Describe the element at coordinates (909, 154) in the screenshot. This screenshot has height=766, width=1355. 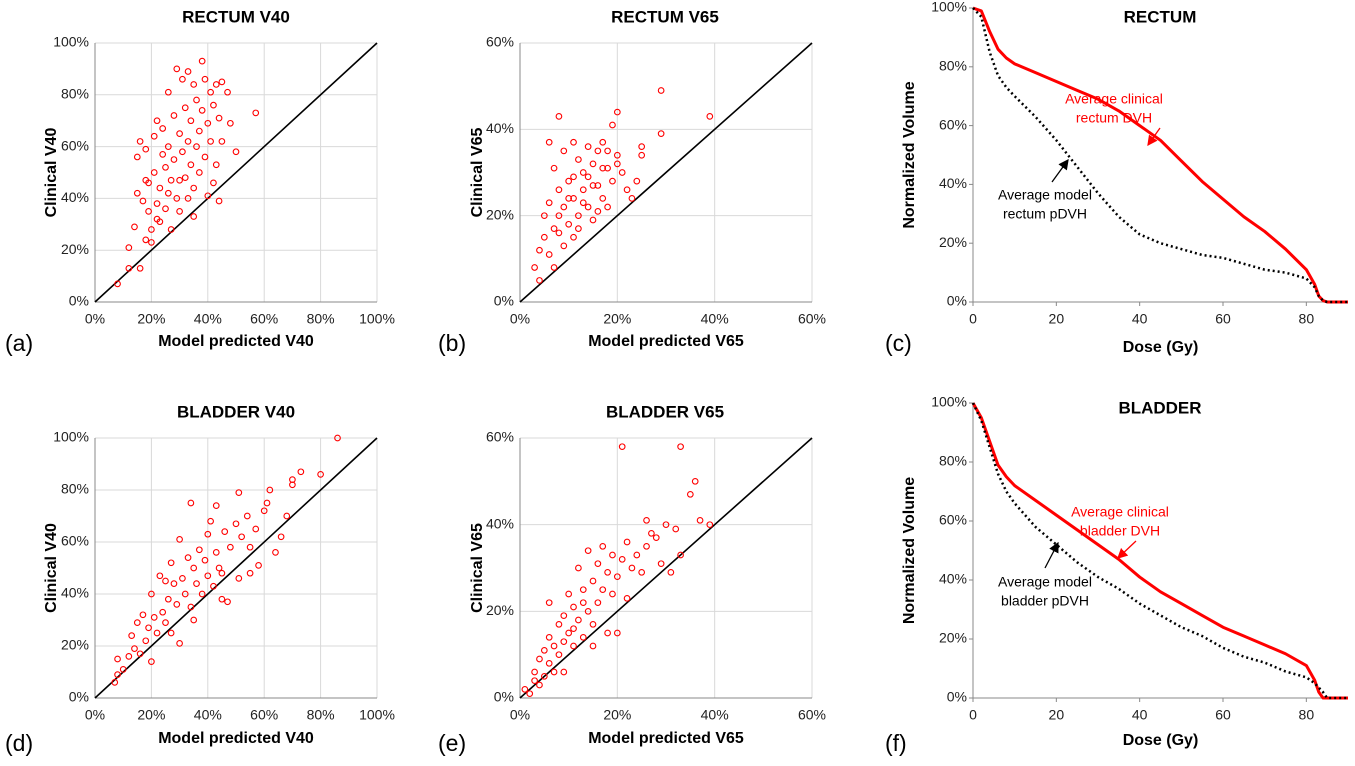
I see `y-axis-label: Normalized Volume` at that location.